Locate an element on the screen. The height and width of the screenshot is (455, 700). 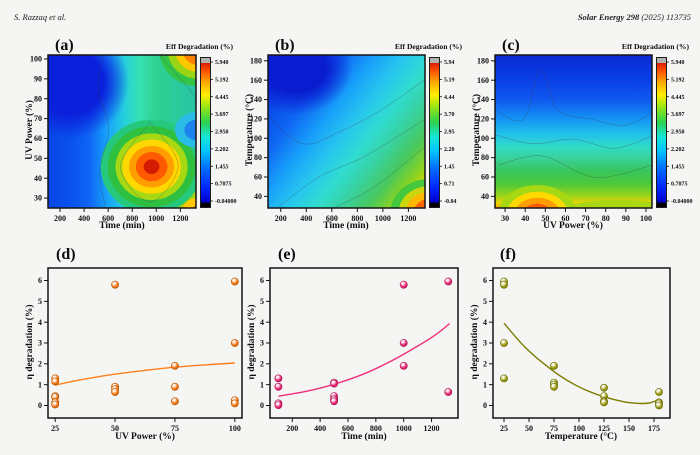
xlabel-c: UV Power (%) is located at coordinates (573, 226).